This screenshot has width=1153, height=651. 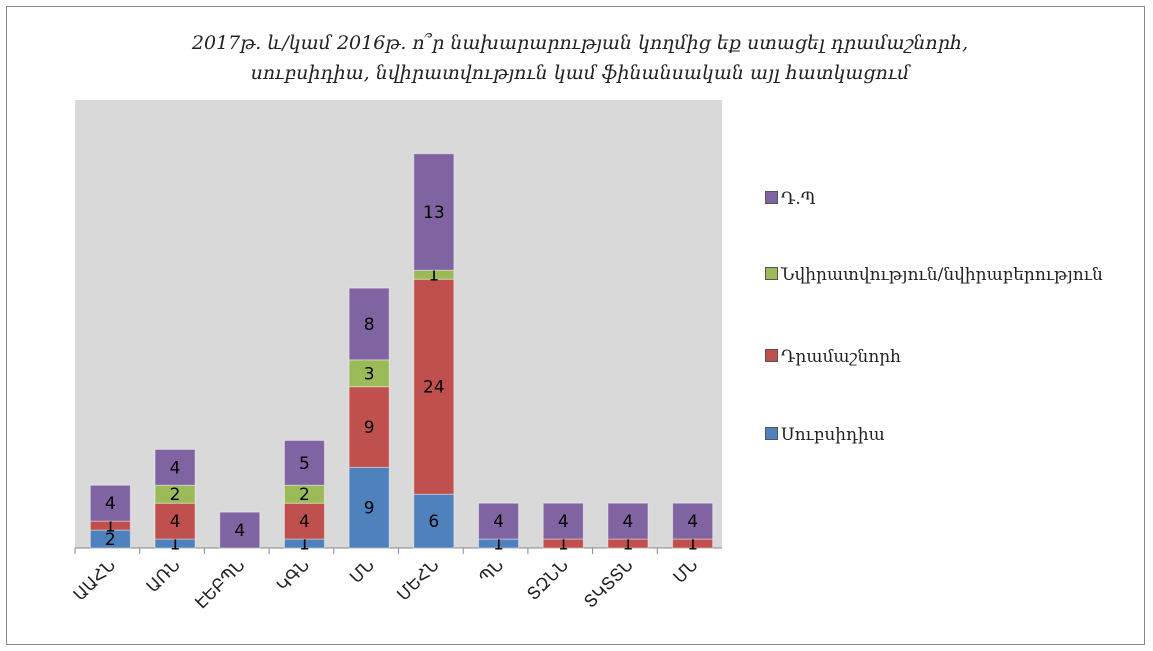 What do you see at coordinates (955, 357) in the screenshot?
I see `legend-item: Դրամաշնորհ` at bounding box center [955, 357].